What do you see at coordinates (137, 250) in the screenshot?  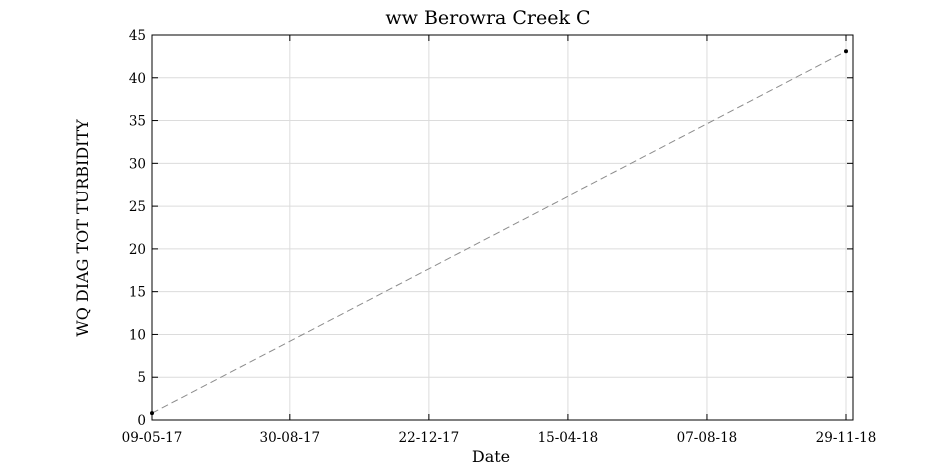 I see `y-tick-label: 20` at bounding box center [137, 250].